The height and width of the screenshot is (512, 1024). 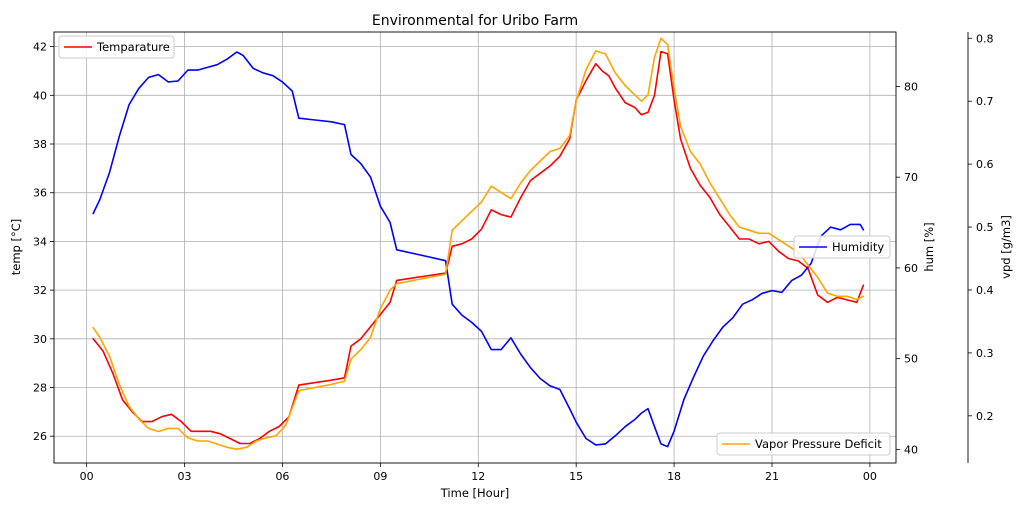 I want to click on x-tick-label: 09, so click(x=380, y=476).